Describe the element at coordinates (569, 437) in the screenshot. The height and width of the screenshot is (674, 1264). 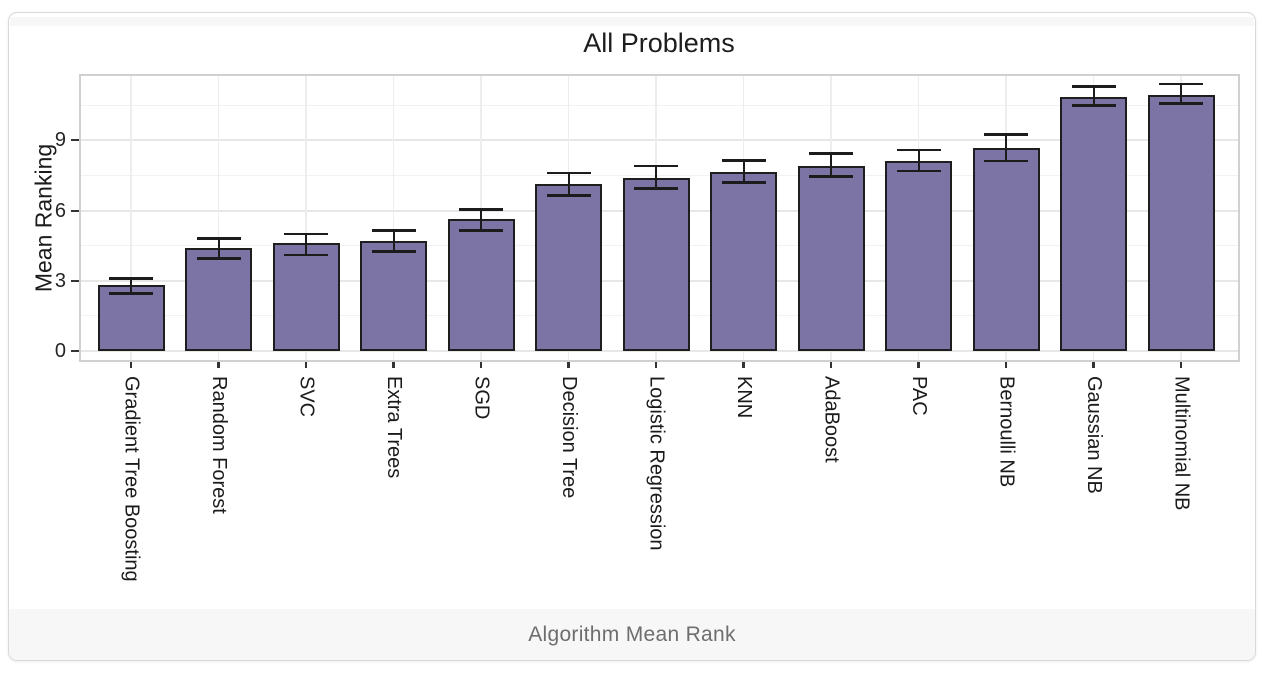
I see `x-tick-label: Decision Tree` at that location.